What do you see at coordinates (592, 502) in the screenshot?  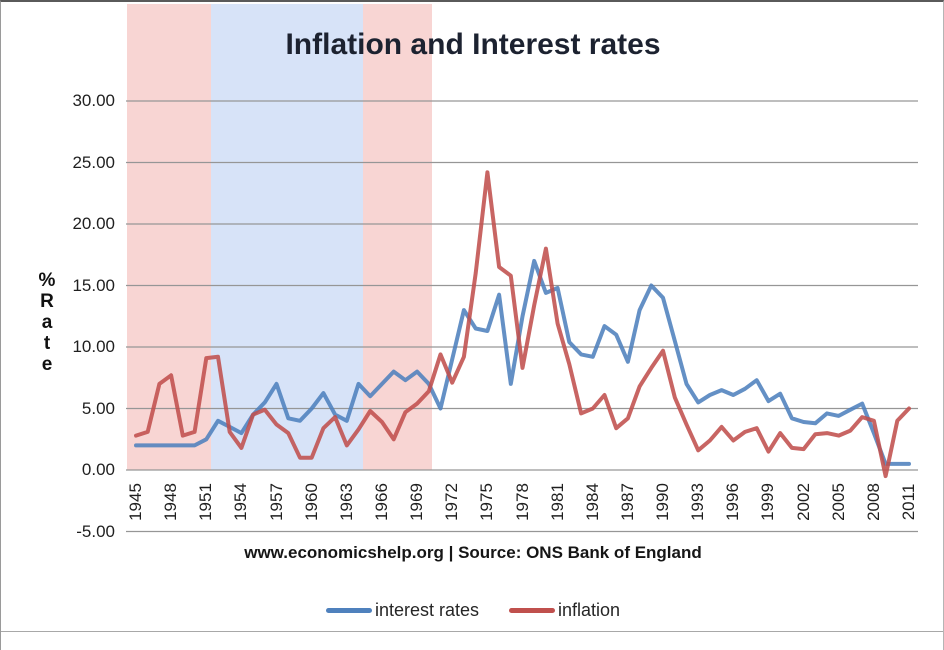 I see `x-tick-label: 1984` at bounding box center [592, 502].